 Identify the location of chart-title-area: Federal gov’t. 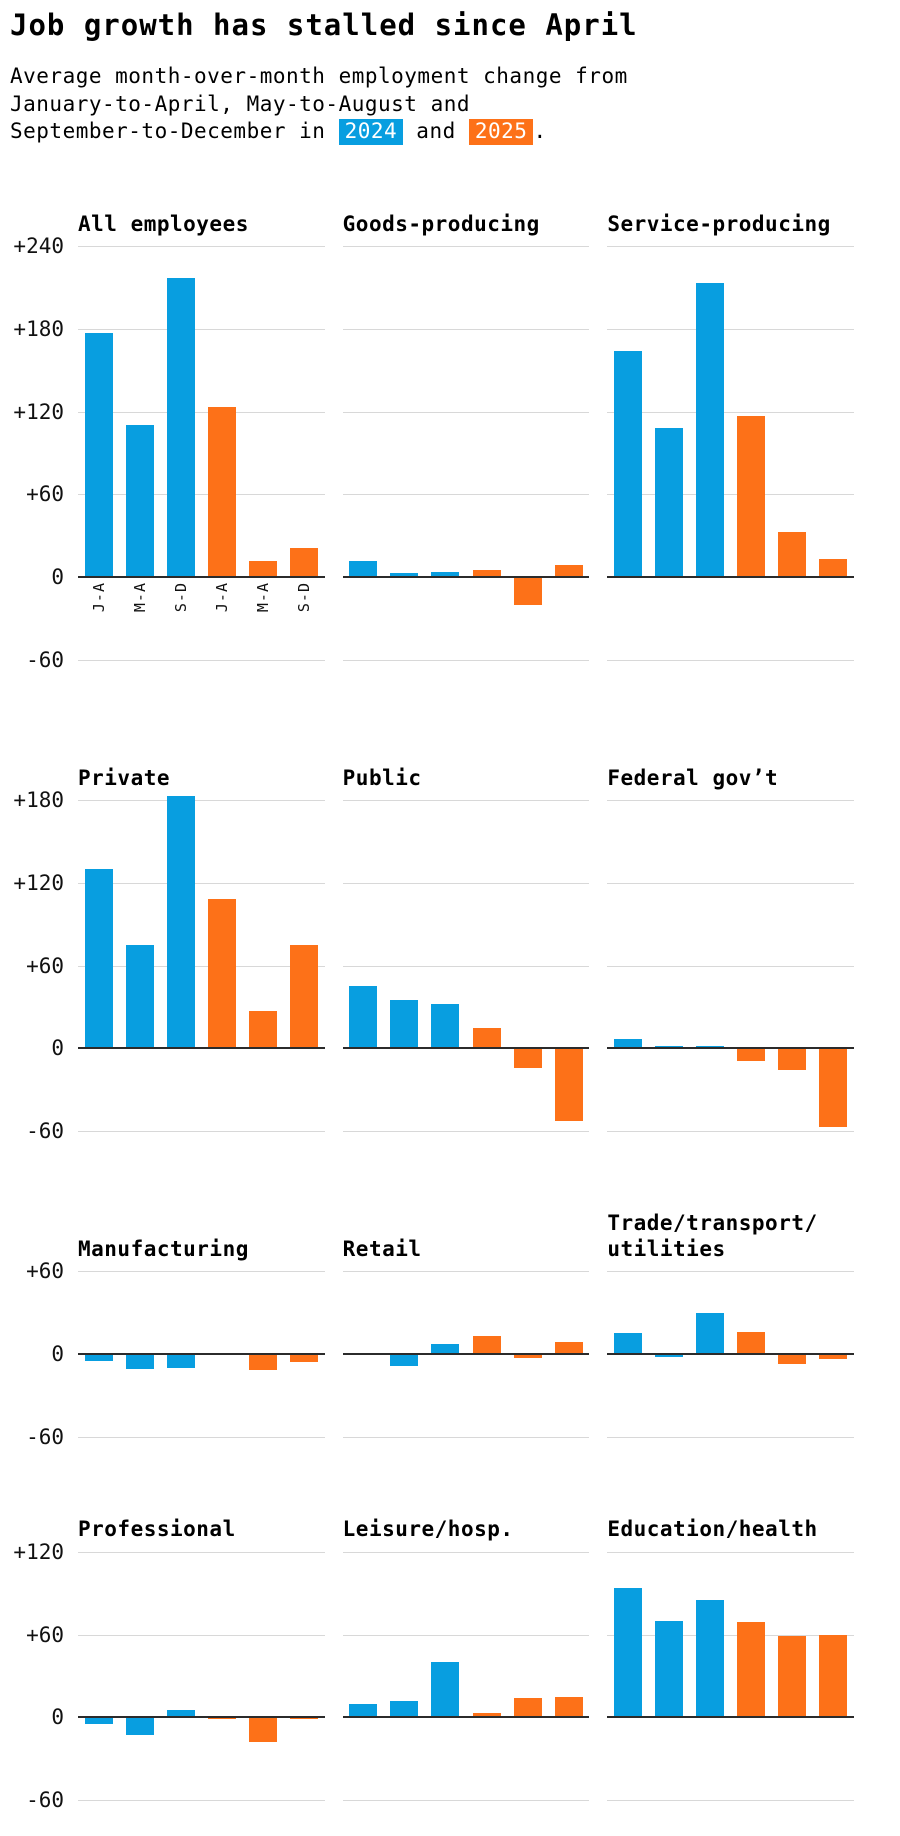
(730, 770).